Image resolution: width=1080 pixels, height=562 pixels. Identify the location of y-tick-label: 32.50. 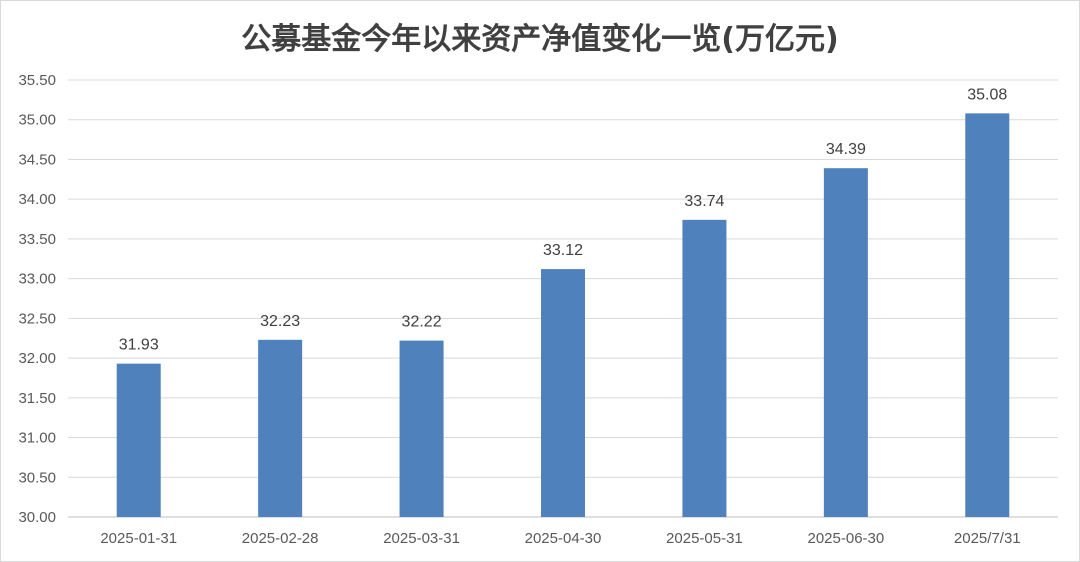
(37, 318).